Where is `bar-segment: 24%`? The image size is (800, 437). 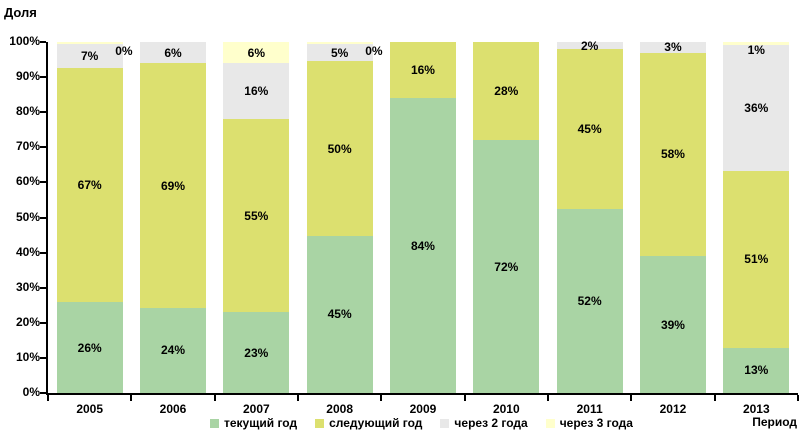 bar-segment: 24% is located at coordinates (173, 350).